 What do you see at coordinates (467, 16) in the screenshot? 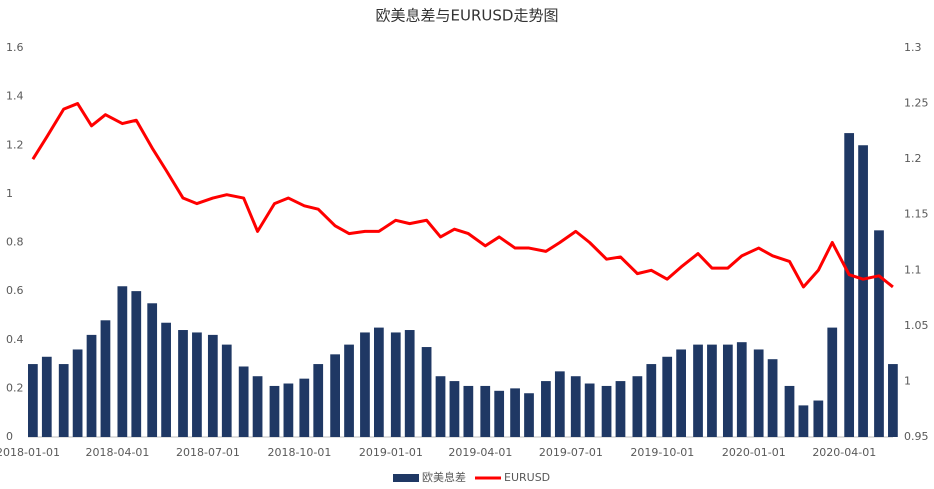
I see `chart-title: 欧美息差与EURUSD走势图` at bounding box center [467, 16].